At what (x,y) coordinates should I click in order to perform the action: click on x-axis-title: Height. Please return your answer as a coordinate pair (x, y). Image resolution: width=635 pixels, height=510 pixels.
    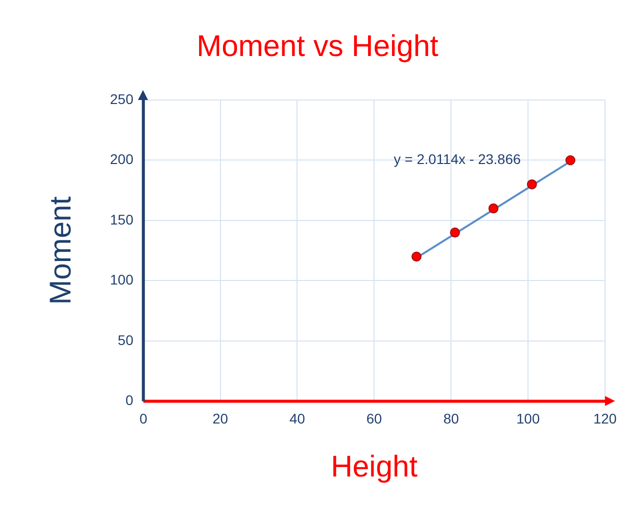
    Looking at the image, I should click on (374, 467).